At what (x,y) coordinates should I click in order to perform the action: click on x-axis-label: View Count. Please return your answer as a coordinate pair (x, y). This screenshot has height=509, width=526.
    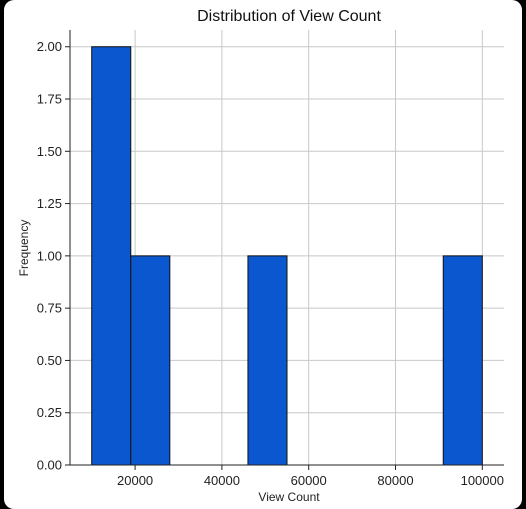
    Looking at the image, I should click on (289, 497).